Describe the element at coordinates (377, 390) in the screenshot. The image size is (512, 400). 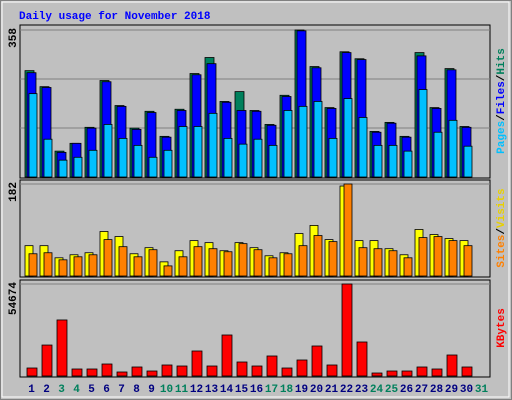
I see `x-tick-label: 24` at that location.